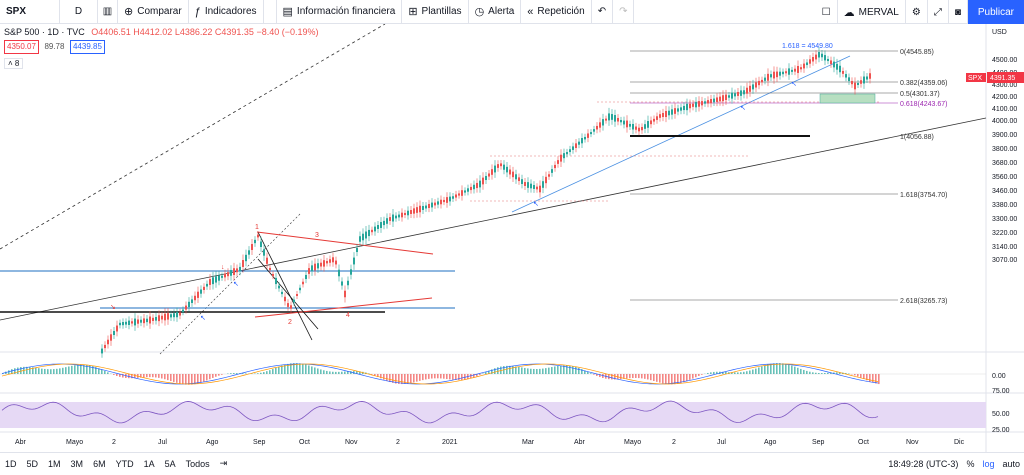 This screenshot has height=475, width=1024. I want to click on low-value: L4386.22, so click(194, 32).